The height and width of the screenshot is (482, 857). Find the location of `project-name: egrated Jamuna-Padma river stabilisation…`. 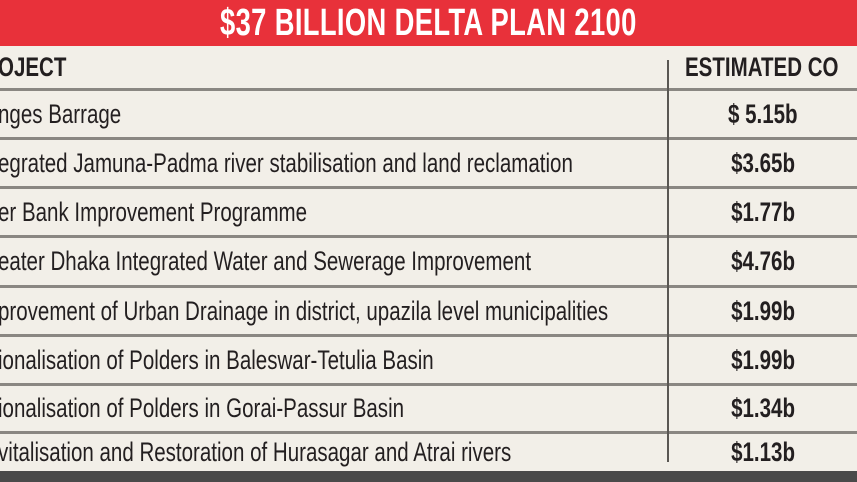

project-name: egrated Jamuna-Padma river stabilisation… is located at coordinates (286, 162).